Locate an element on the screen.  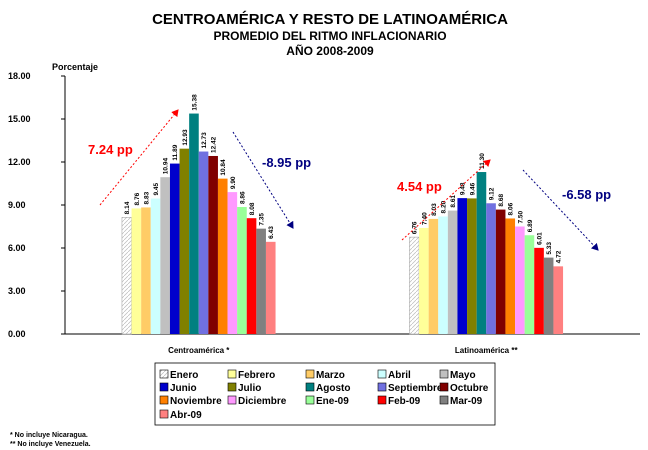
legend-label: Marzo is located at coordinates (330, 375).